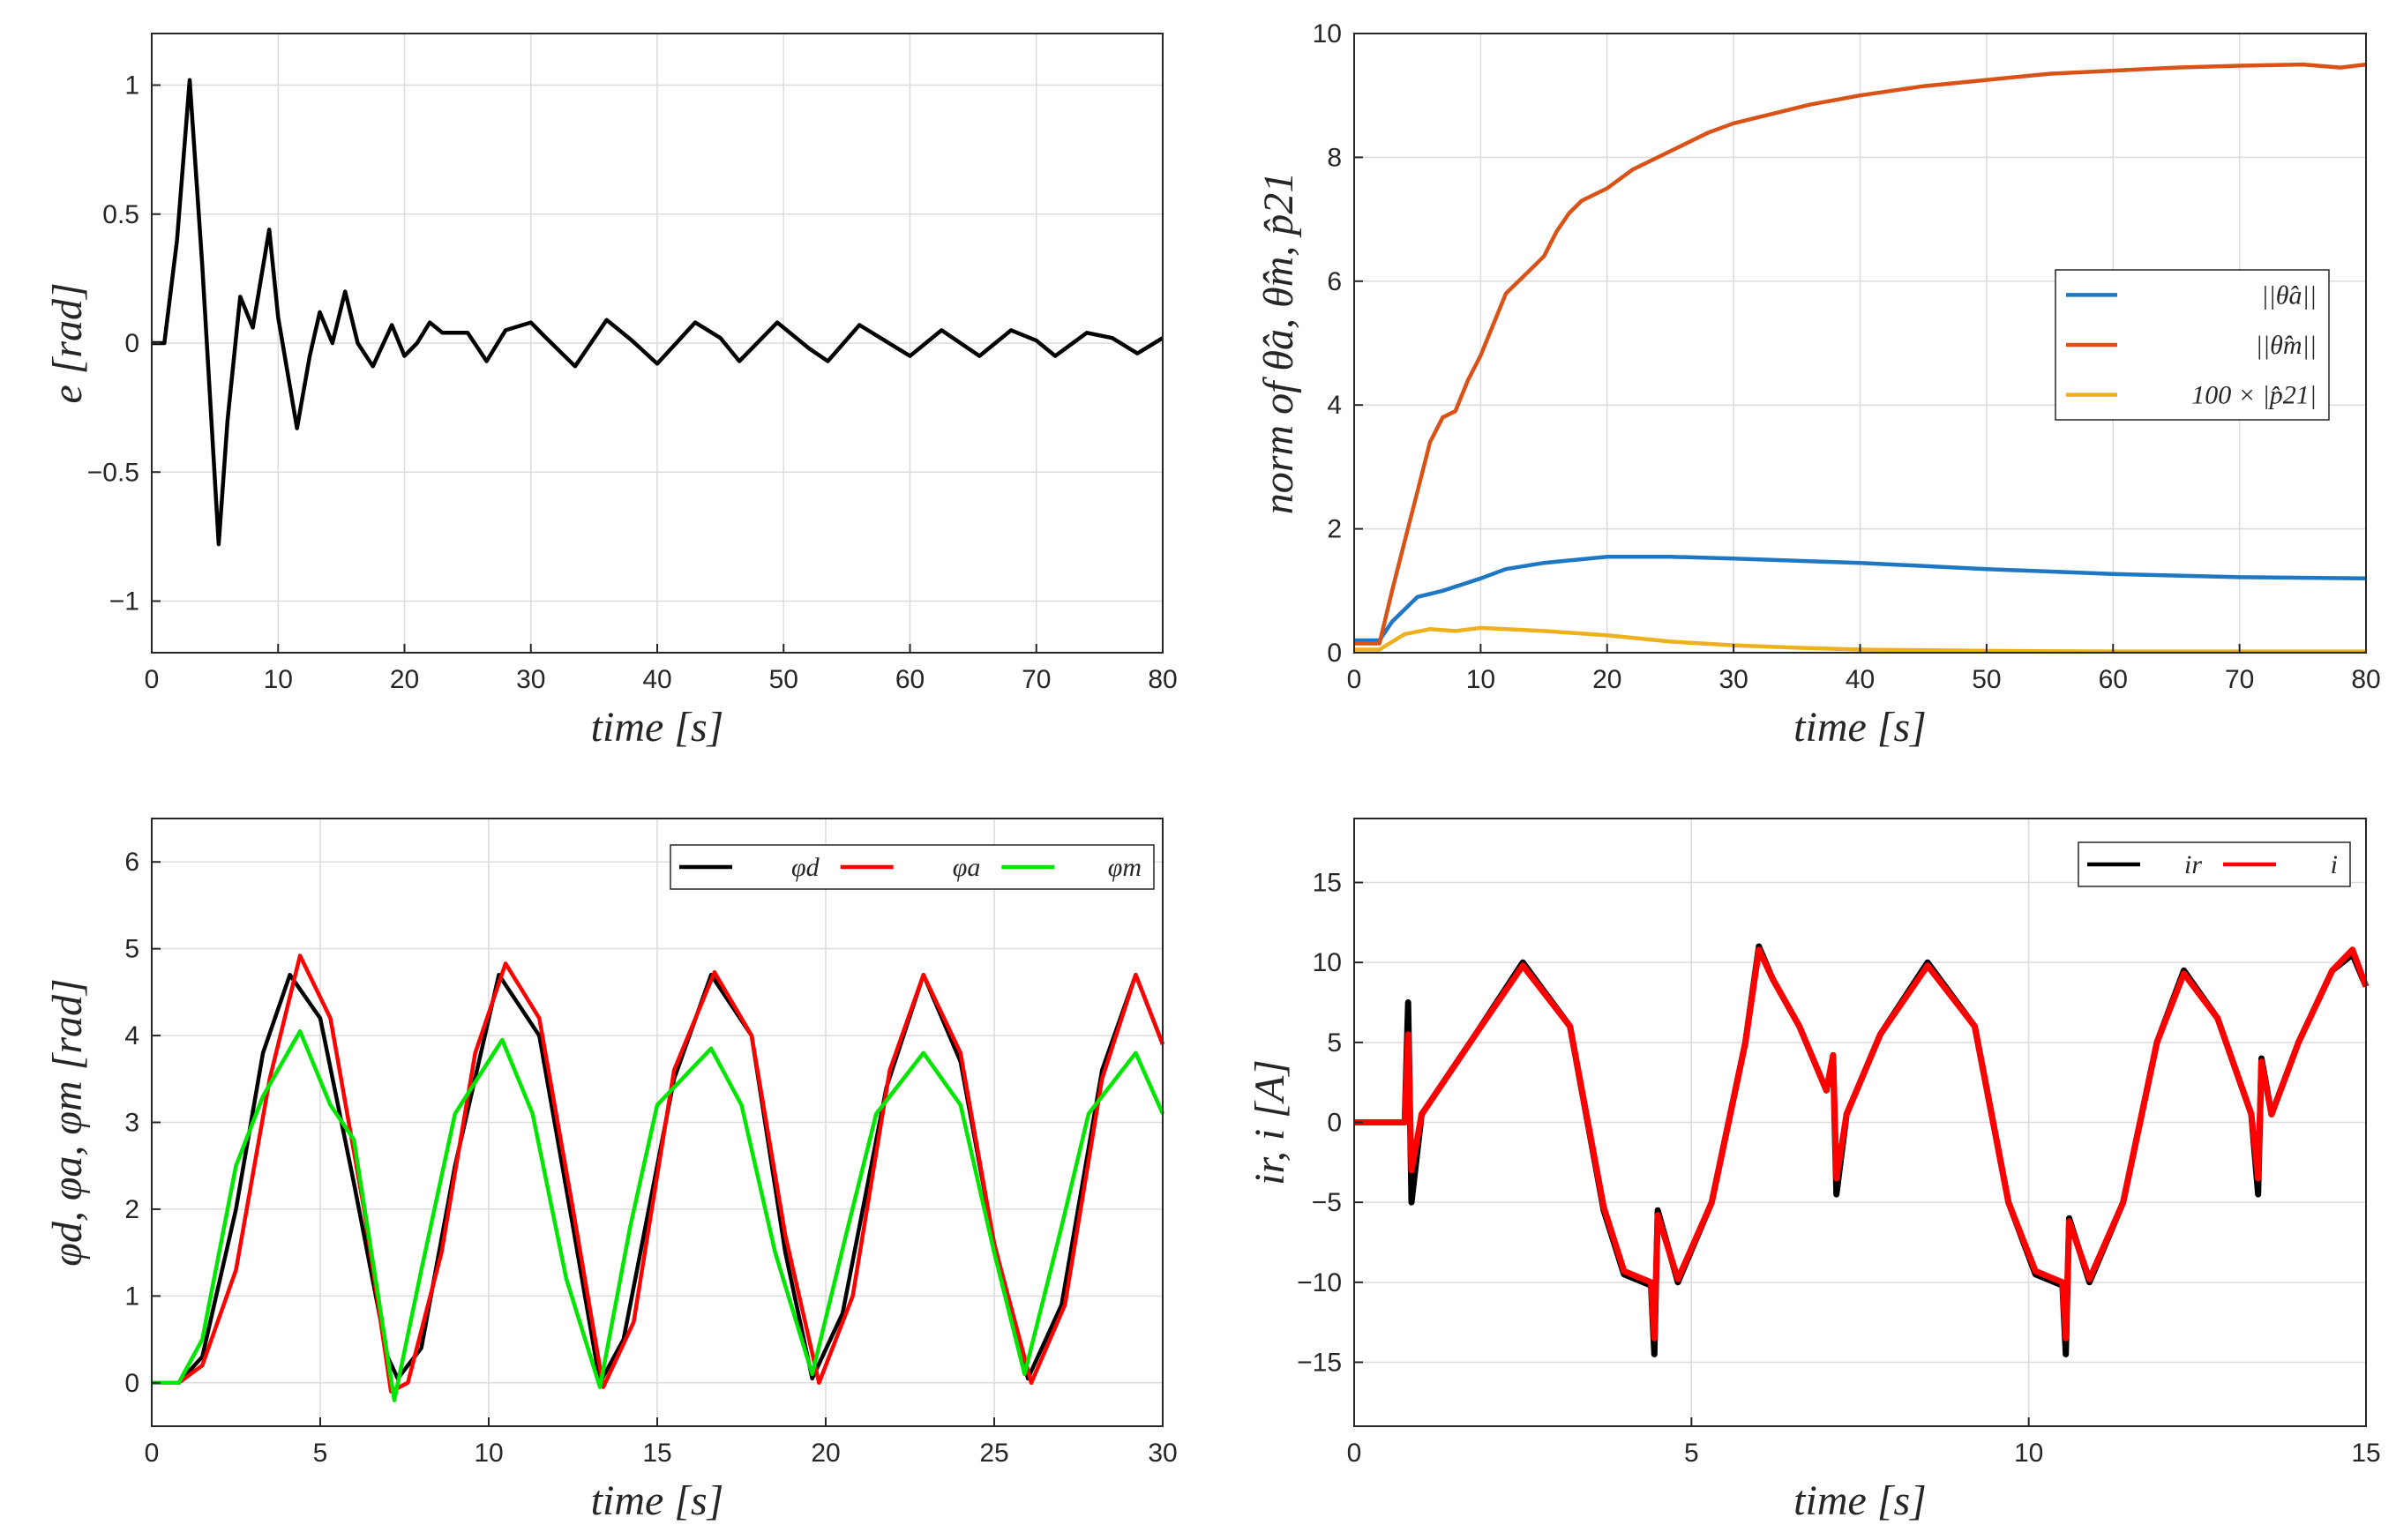 The image size is (2396, 1540). Describe the element at coordinates (805, 867) in the screenshot. I see `legend-label: φd` at that location.